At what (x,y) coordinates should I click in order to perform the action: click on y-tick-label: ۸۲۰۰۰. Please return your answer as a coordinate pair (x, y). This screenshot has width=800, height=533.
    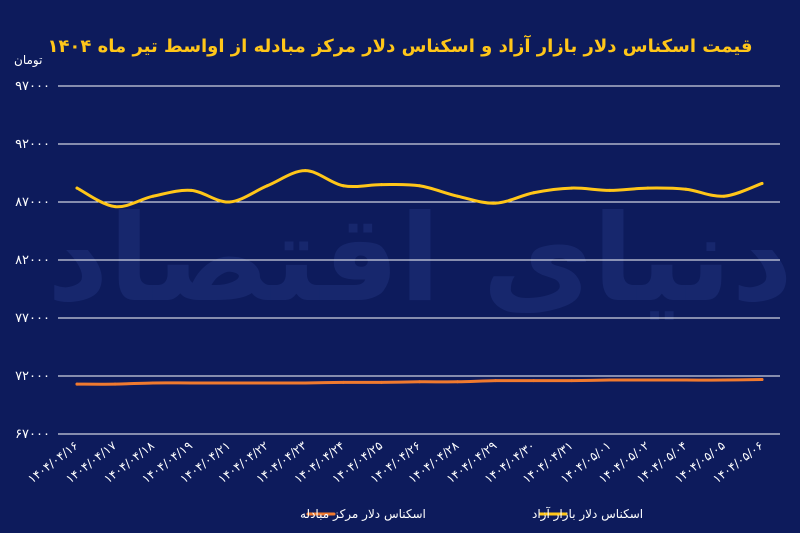
    Looking at the image, I should click on (32, 260).